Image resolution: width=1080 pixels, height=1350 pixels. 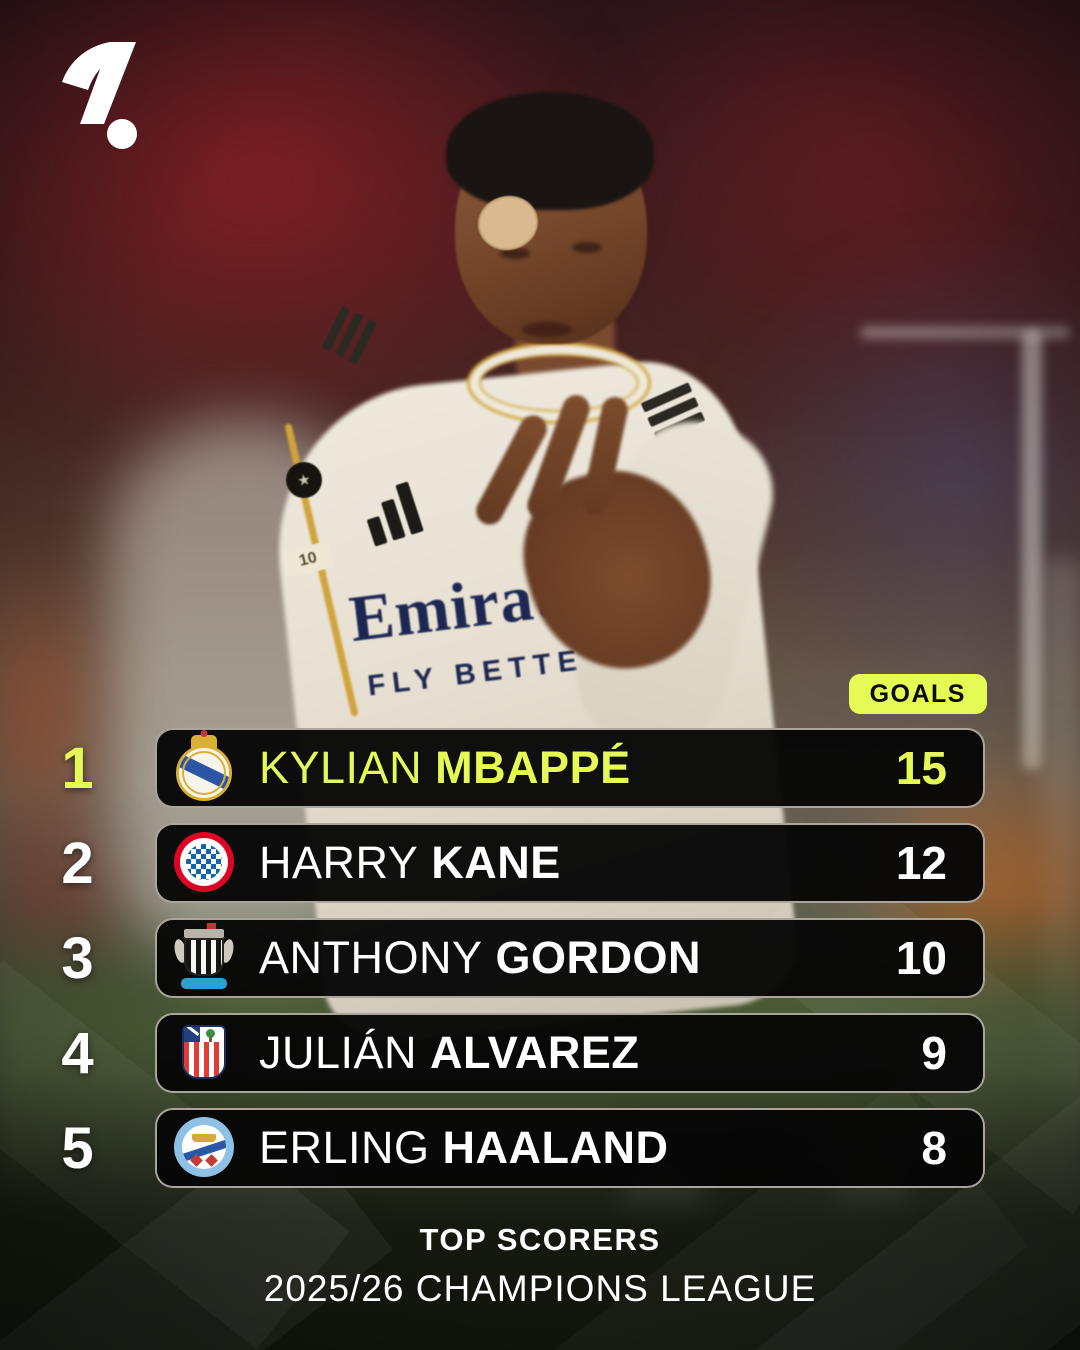 I want to click on player-bar: JULIÁN ALVAREZ 9, so click(x=570, y=1053).